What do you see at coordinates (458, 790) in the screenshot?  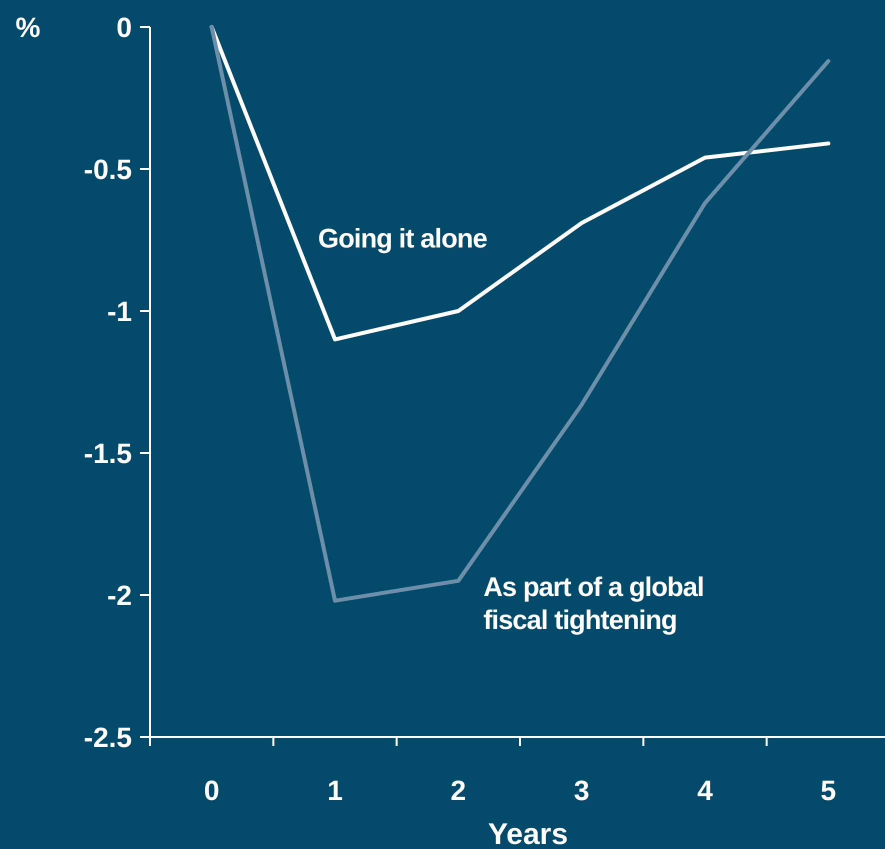 I see `x-tick-label: 2` at bounding box center [458, 790].